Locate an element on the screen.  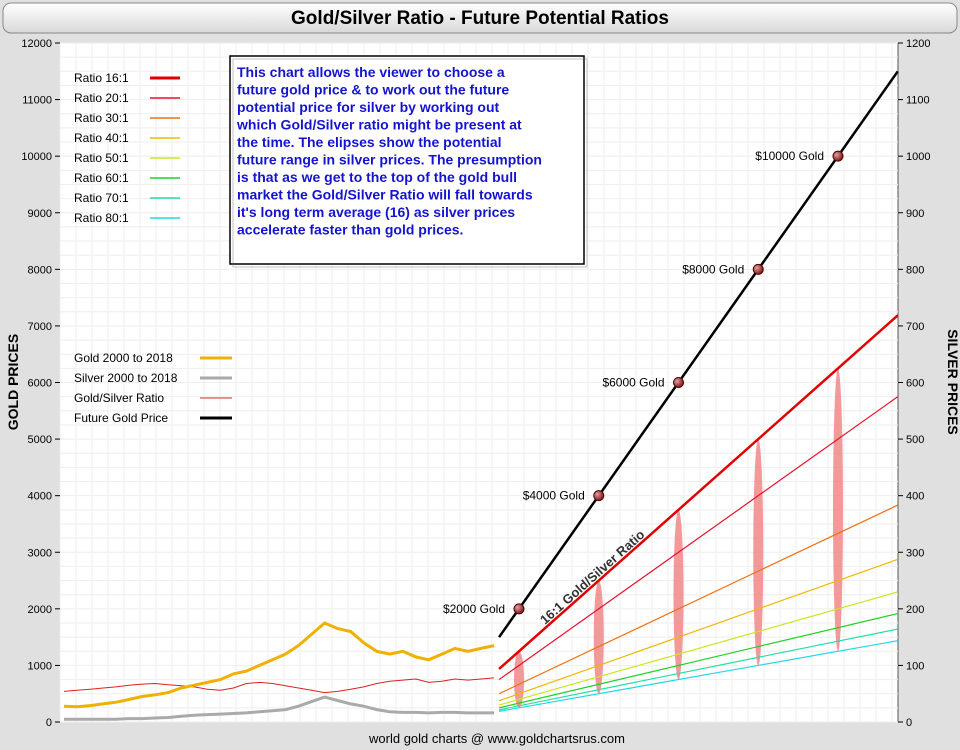
left-tick-label: 8000 is located at coordinates (40, 270).